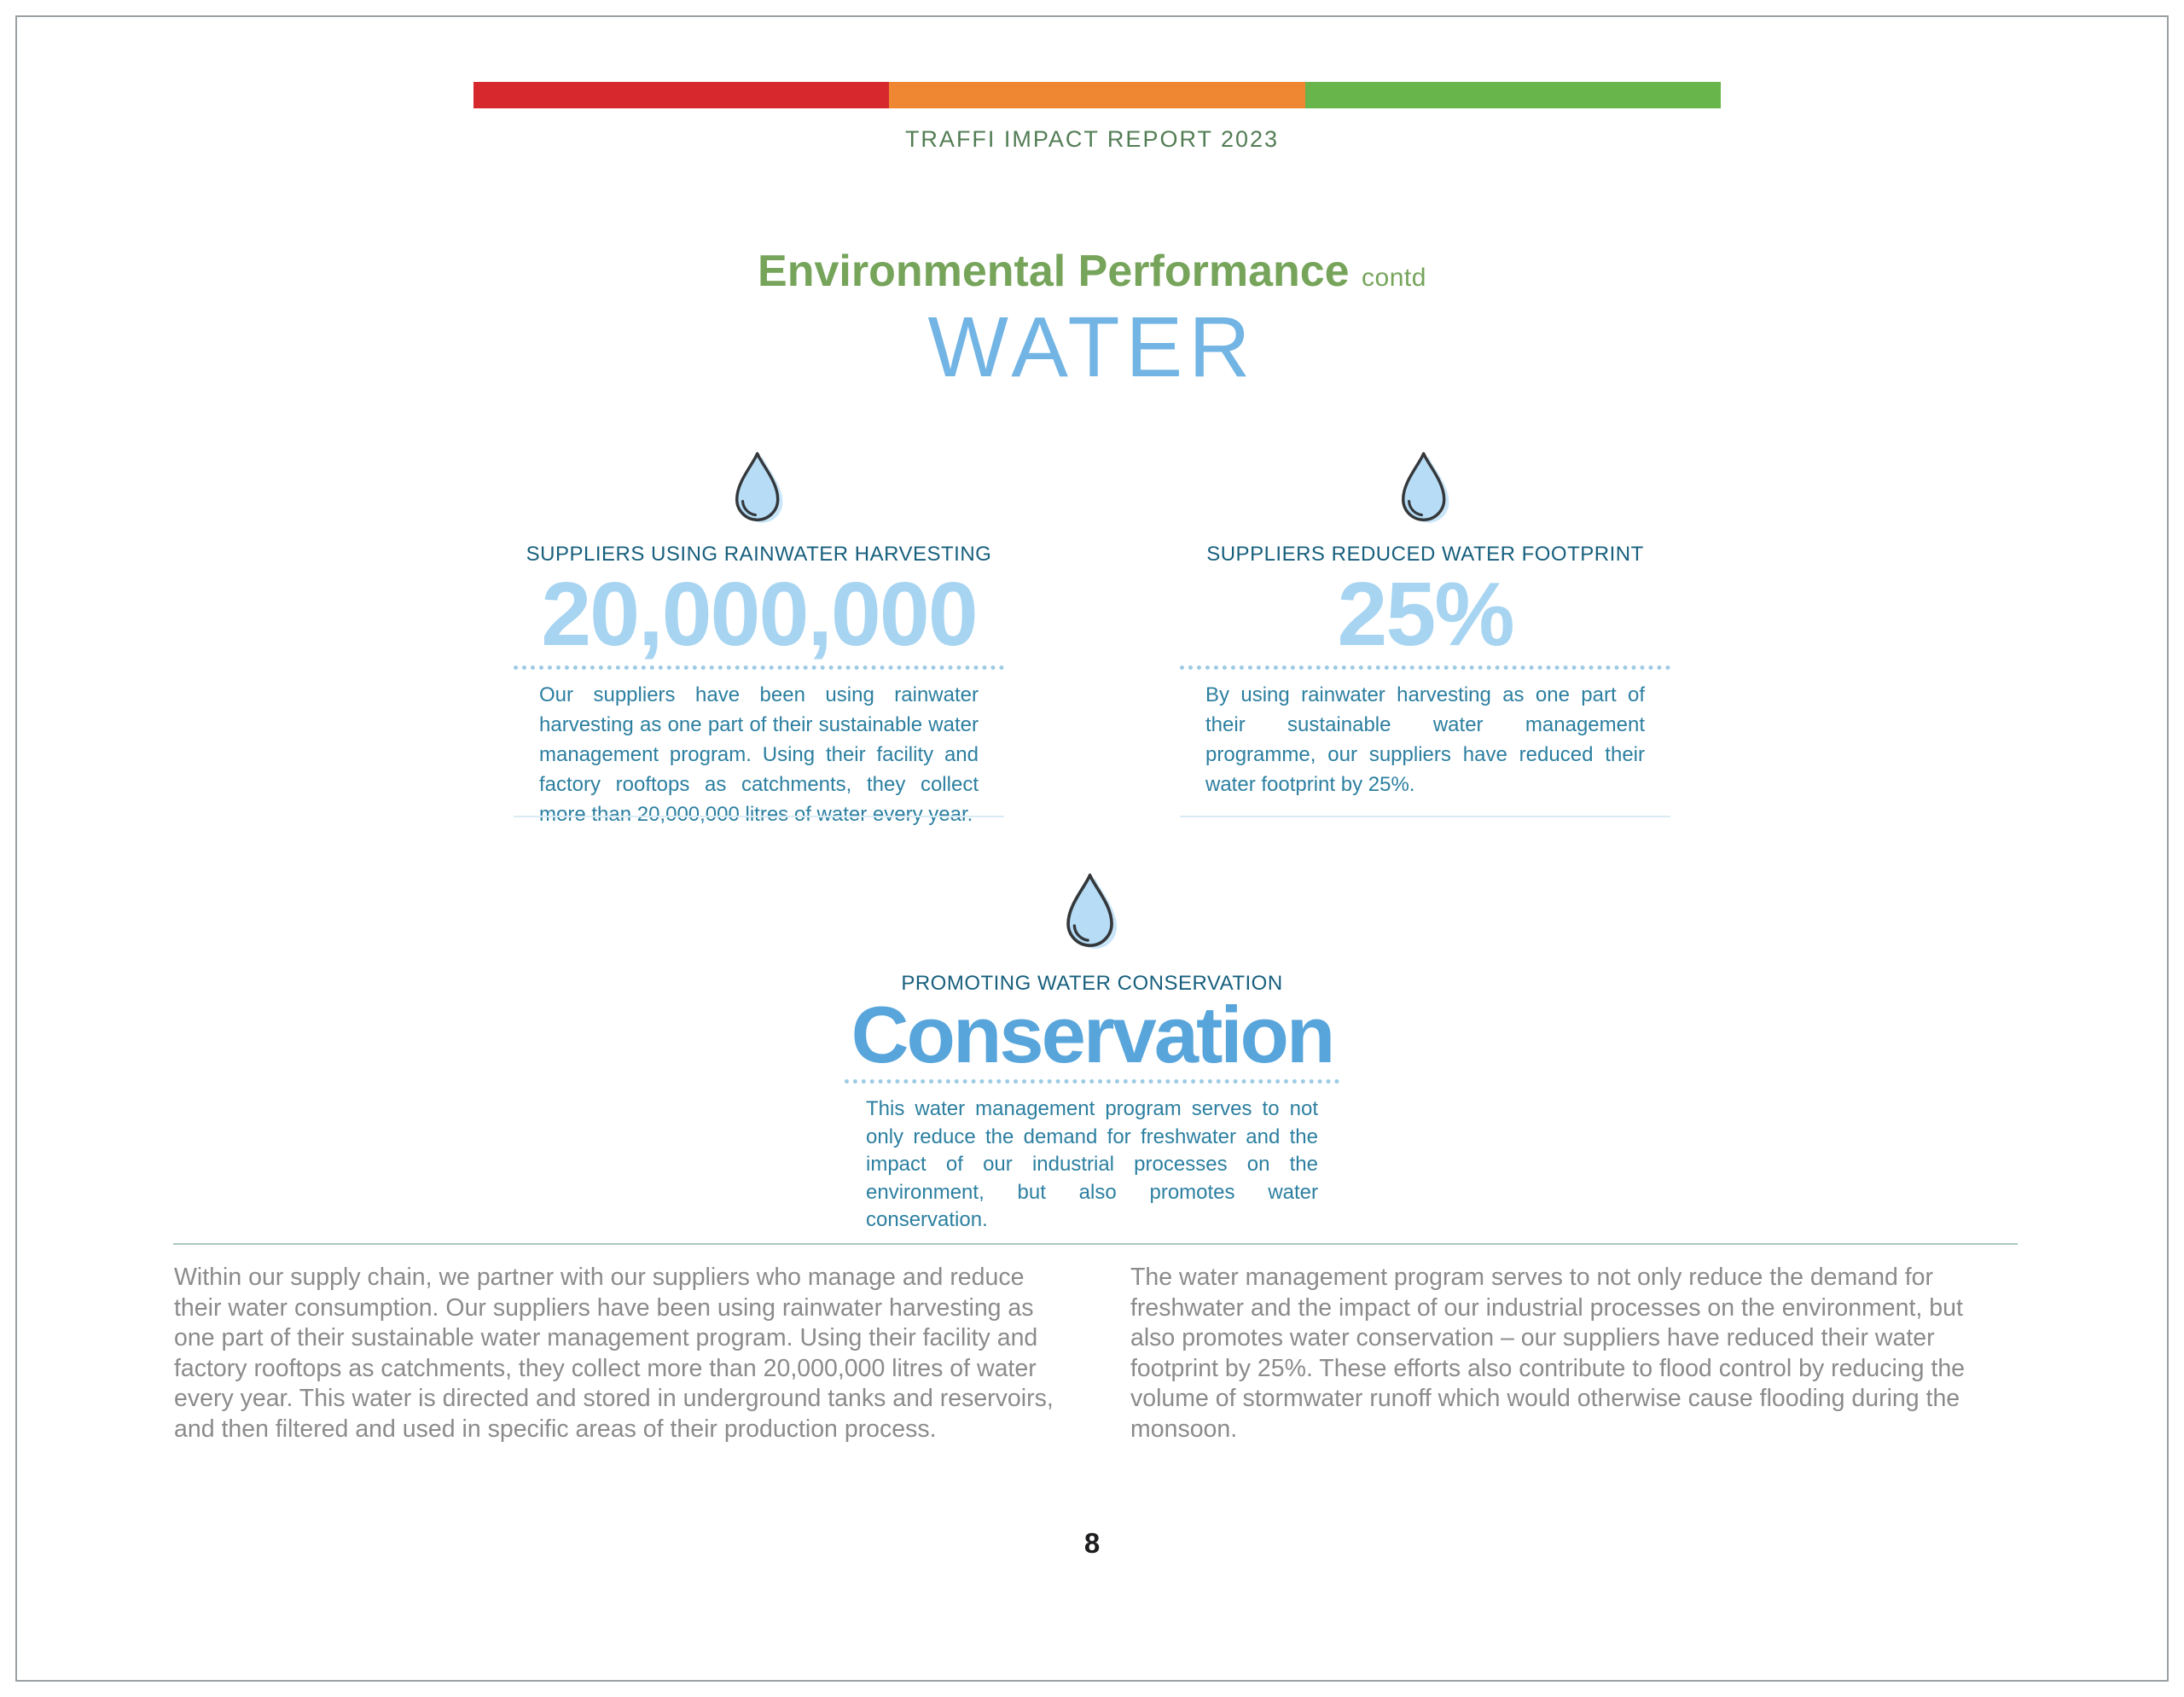 This screenshot has height=1697, width=2184. I want to click on section-heading-text: Environmental Performance, so click(1054, 271).